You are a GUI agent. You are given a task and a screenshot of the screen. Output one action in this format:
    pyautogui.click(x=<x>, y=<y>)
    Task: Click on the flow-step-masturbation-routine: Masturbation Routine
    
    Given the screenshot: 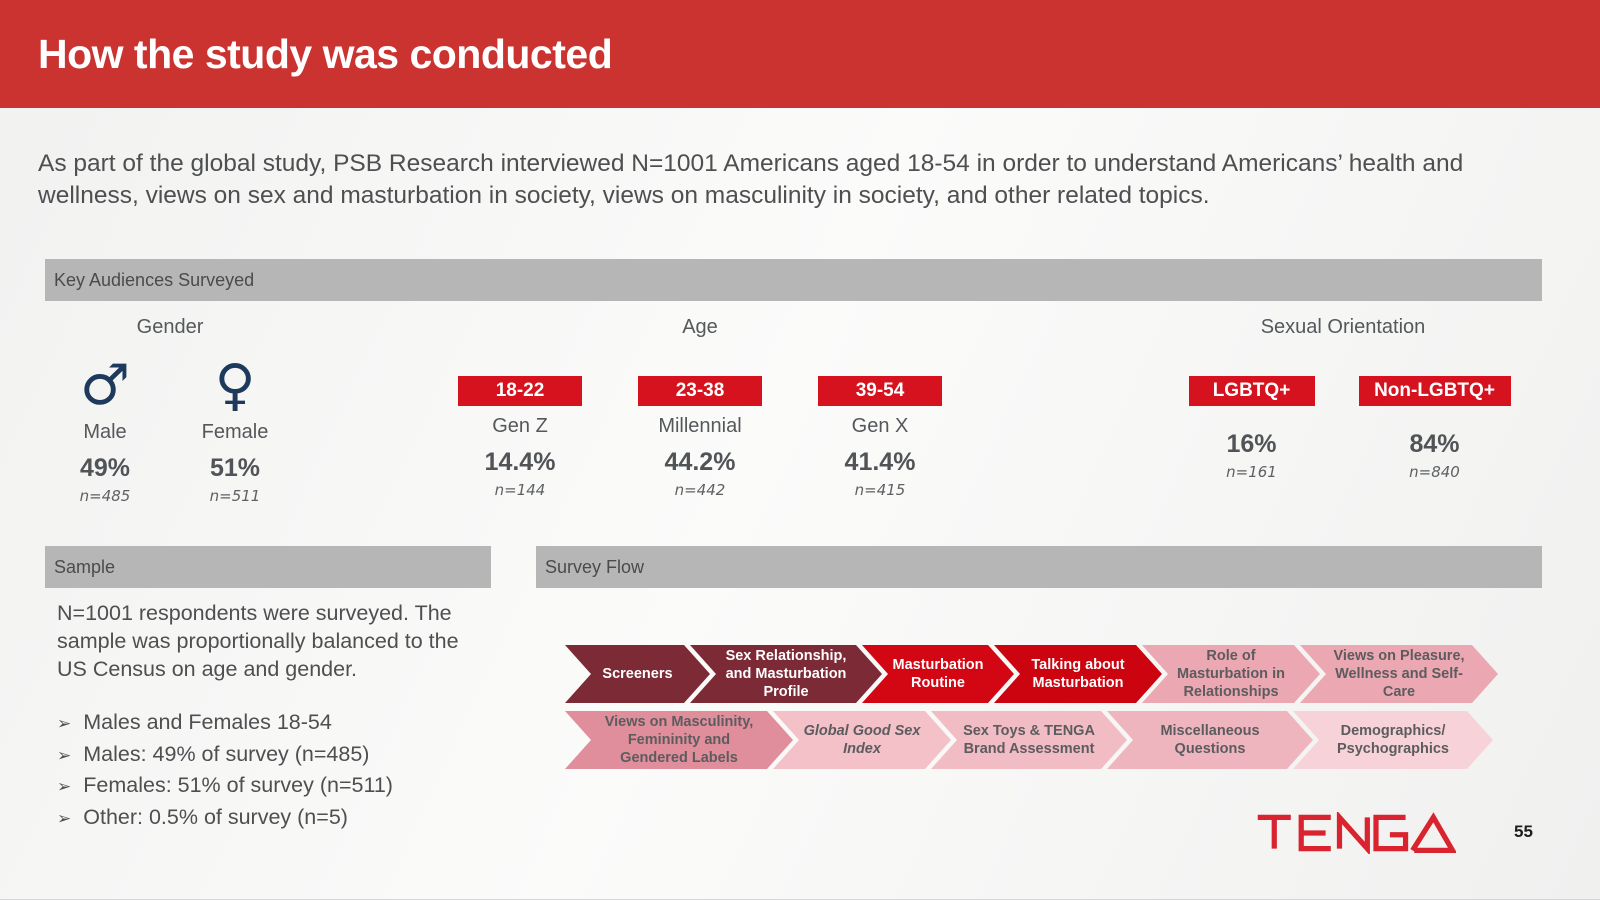 What is the action you would take?
    pyautogui.click(x=938, y=674)
    